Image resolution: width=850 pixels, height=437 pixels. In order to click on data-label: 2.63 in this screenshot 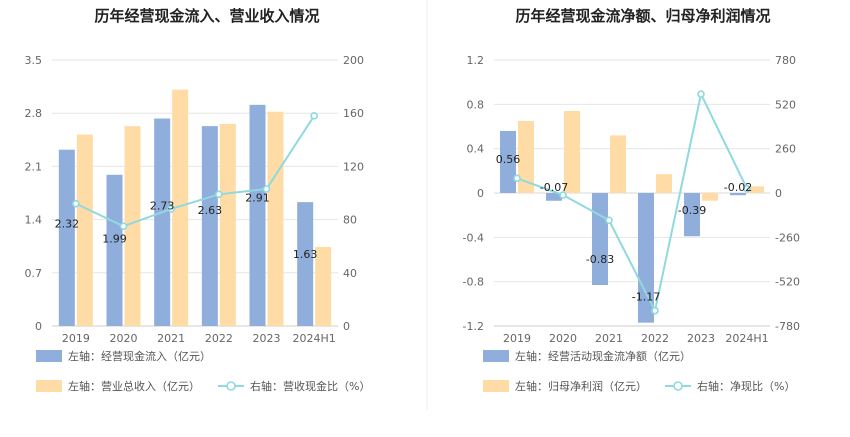, I will do `click(210, 210)`.